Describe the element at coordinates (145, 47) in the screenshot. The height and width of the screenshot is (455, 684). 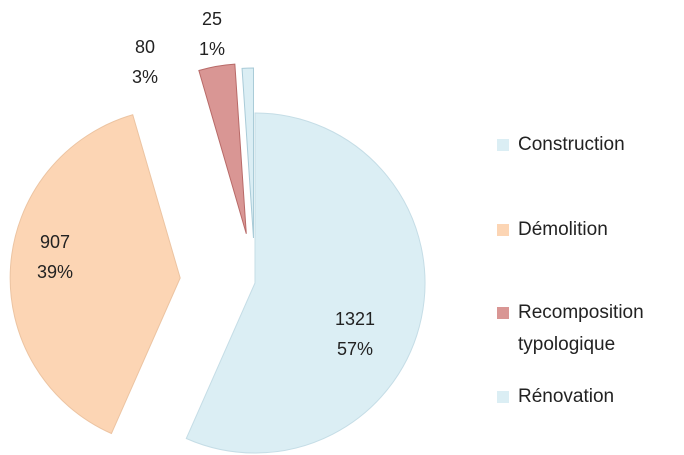
I see `value-label: 80` at that location.